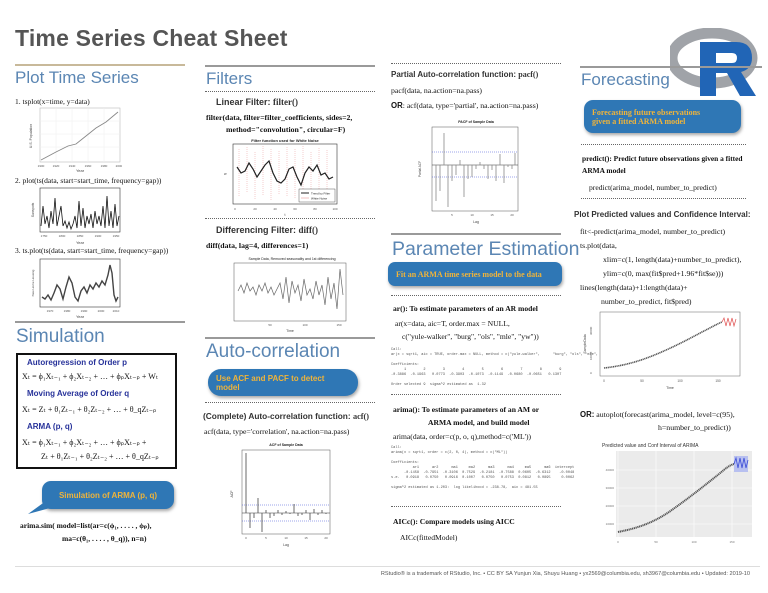 This screenshot has width=768, height=593. Describe the element at coordinates (639, 121) in the screenshot. I see `forecasting-callout-line2: given a fitted ARMA model` at that location.